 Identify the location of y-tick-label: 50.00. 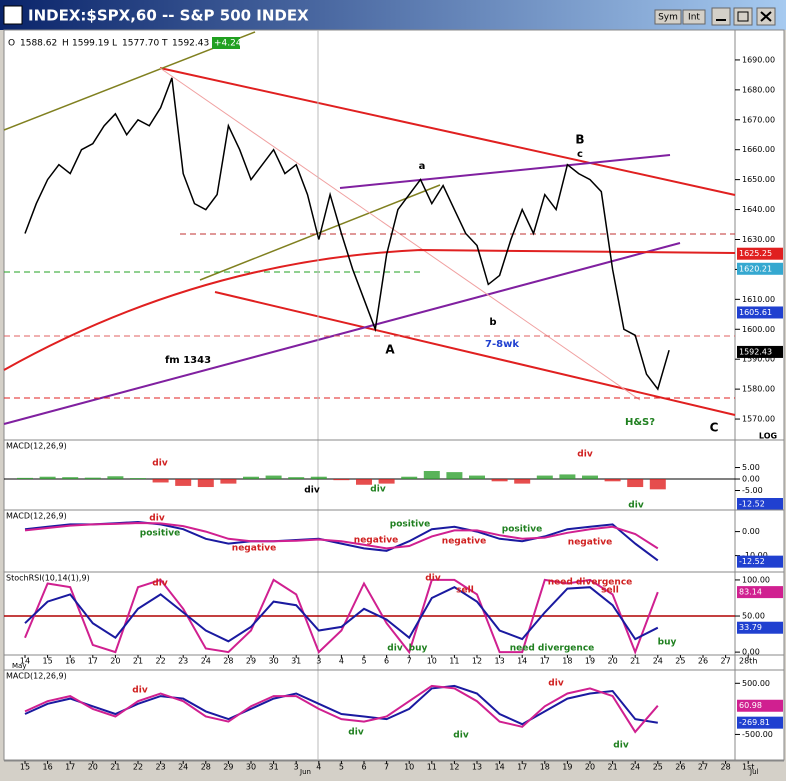
(753, 616).